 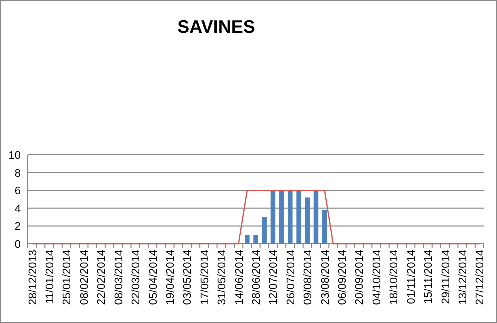 I want to click on x-tick-label: 27/12/2014, so click(x=480, y=278).